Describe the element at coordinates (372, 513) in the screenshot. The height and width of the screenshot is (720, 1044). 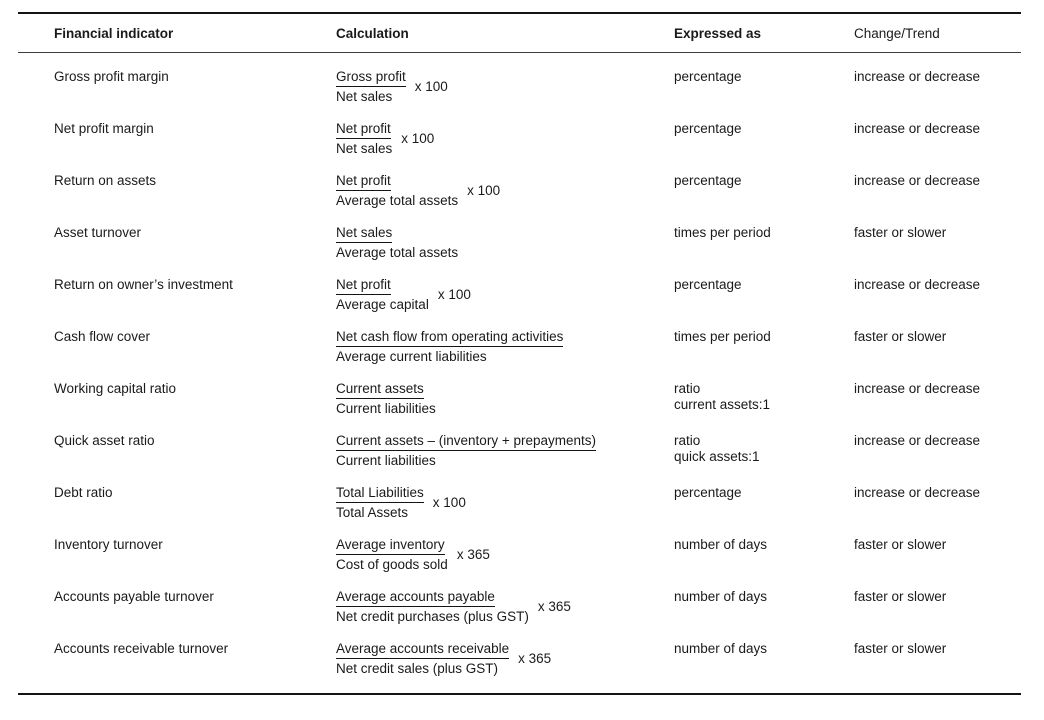
I see `formula-denominator: Total Assets` at that location.